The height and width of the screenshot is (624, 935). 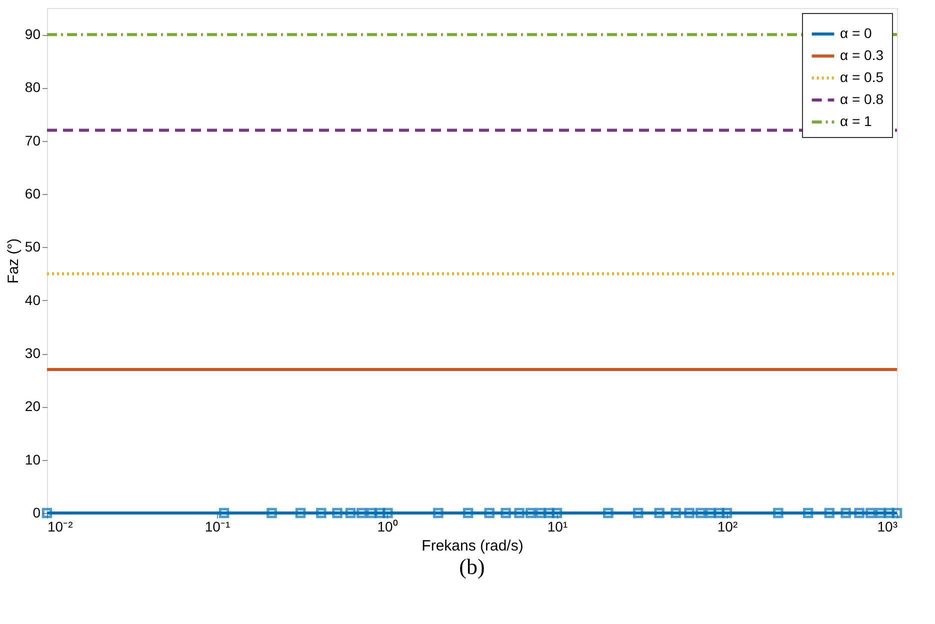 What do you see at coordinates (32, 140) in the screenshot?
I see `y-tick-label: 70` at bounding box center [32, 140].